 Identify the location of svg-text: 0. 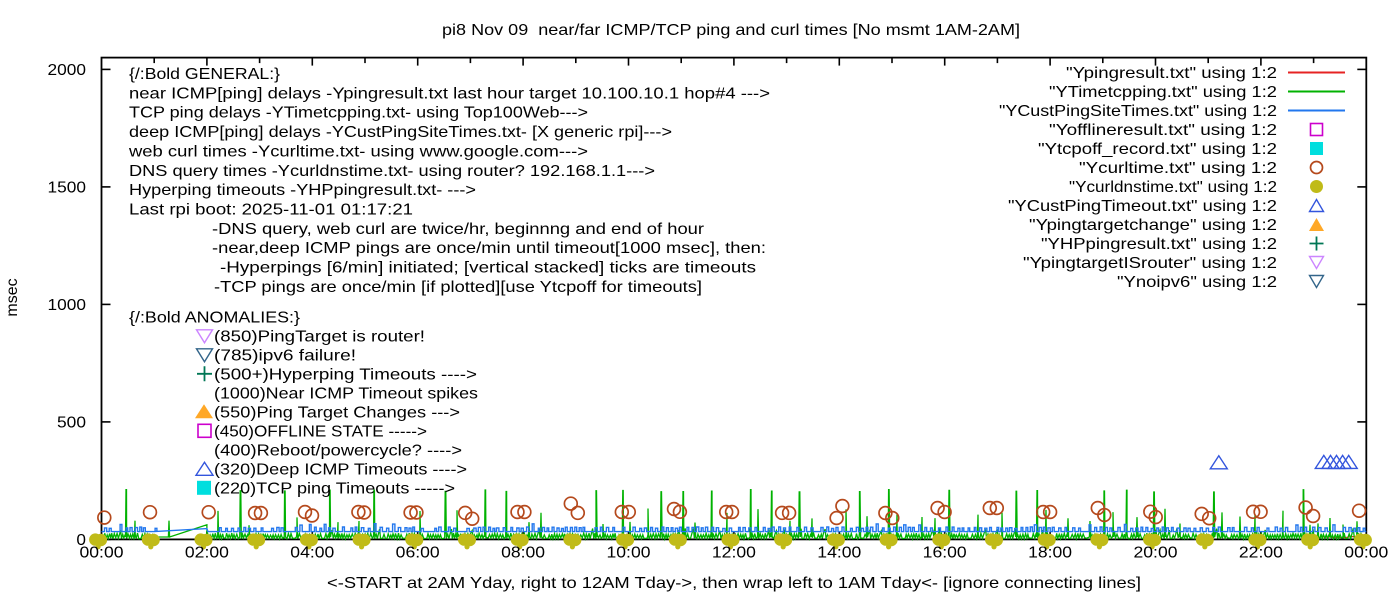
(81, 540).